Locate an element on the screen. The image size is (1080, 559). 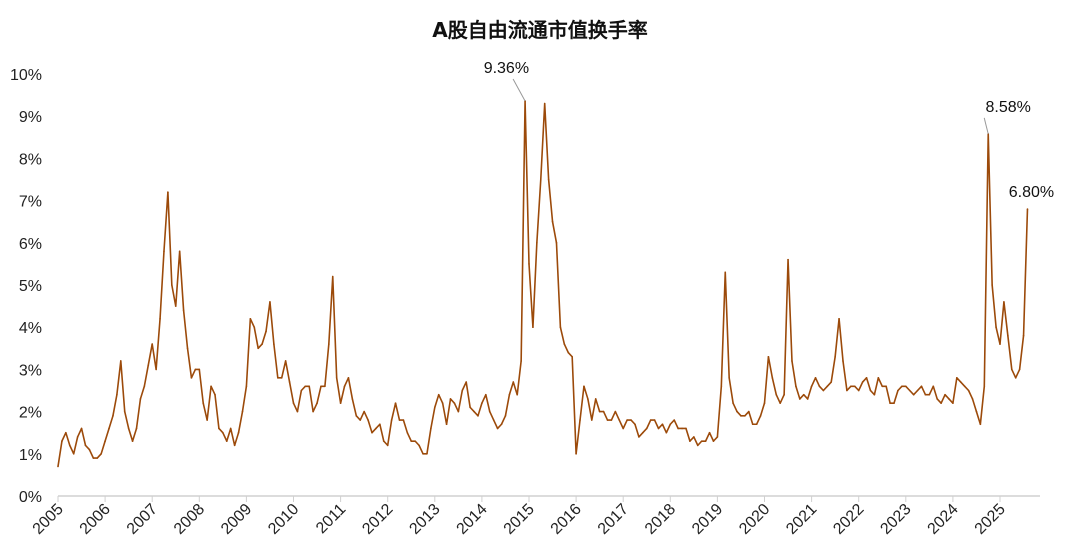
x-tick-label: 2019 is located at coordinates (707, 519).